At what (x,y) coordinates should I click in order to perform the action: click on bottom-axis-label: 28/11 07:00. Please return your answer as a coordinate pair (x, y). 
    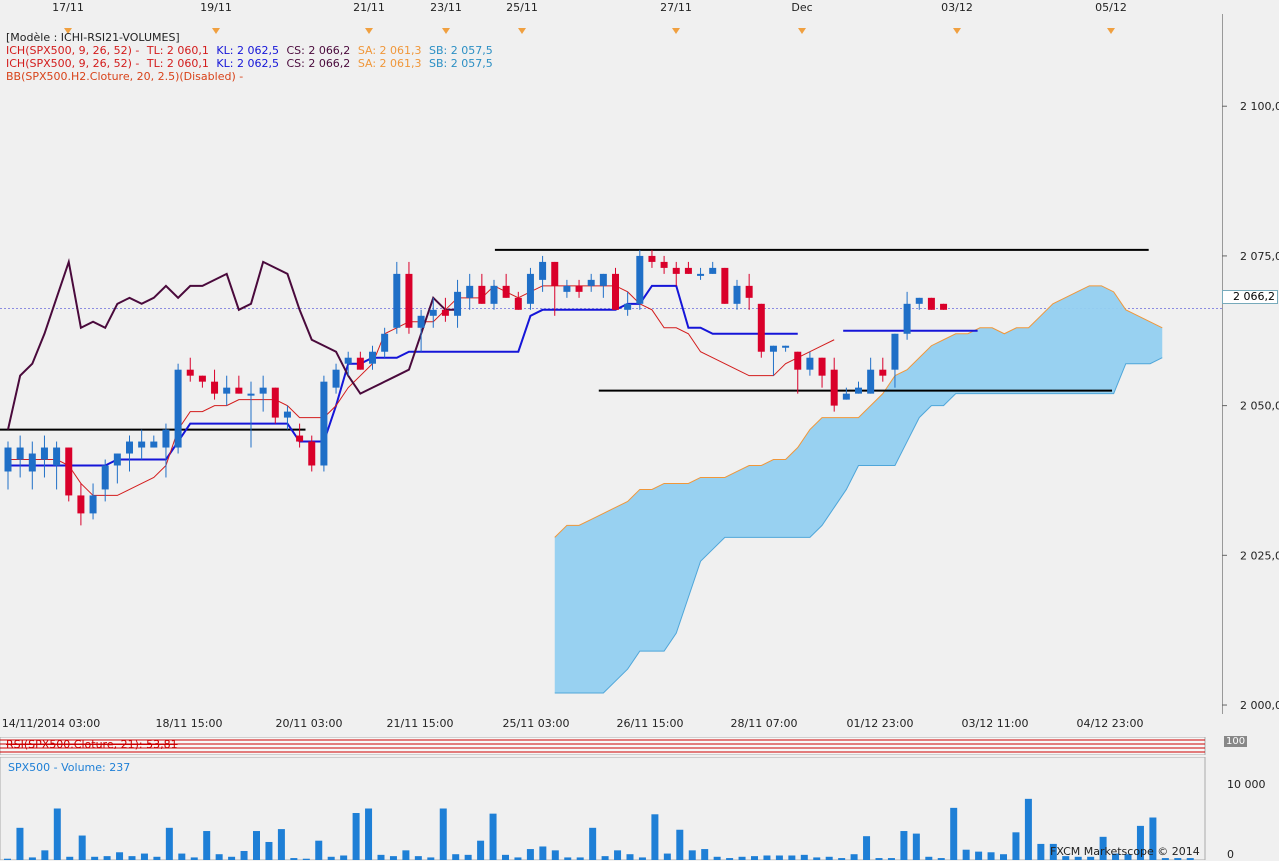
    Looking at the image, I should click on (764, 723).